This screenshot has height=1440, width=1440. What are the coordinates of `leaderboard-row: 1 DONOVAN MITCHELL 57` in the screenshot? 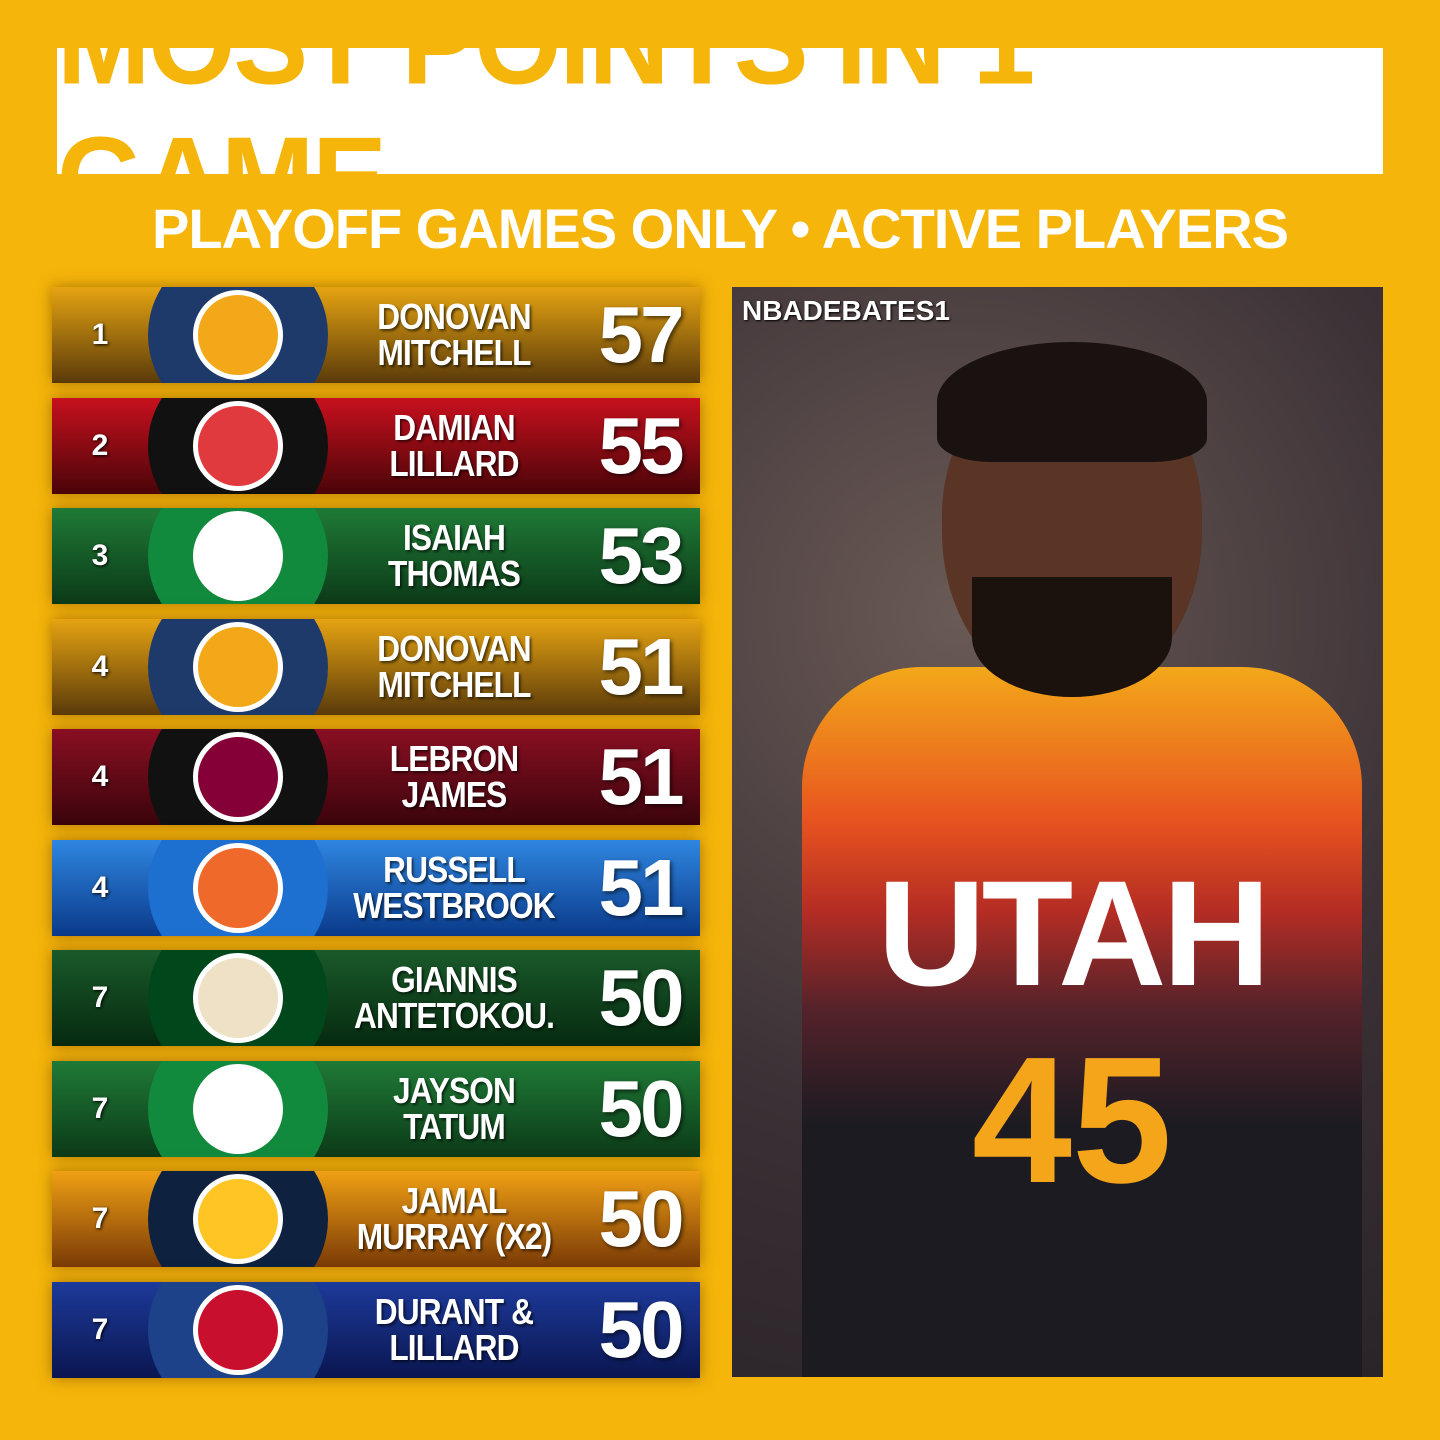 It's located at (376, 335).